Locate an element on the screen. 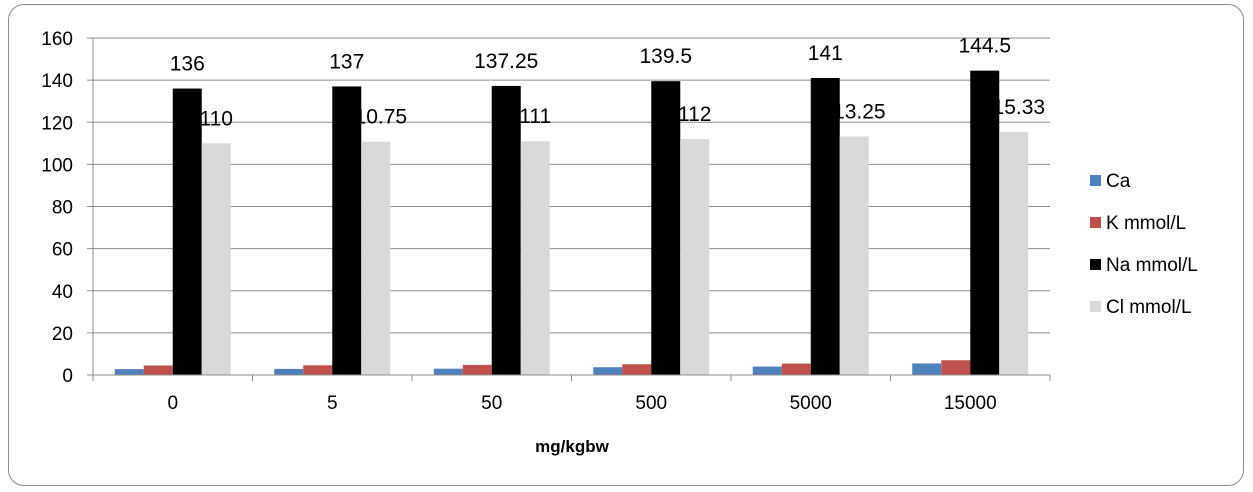  data-label: 111 is located at coordinates (535, 116).